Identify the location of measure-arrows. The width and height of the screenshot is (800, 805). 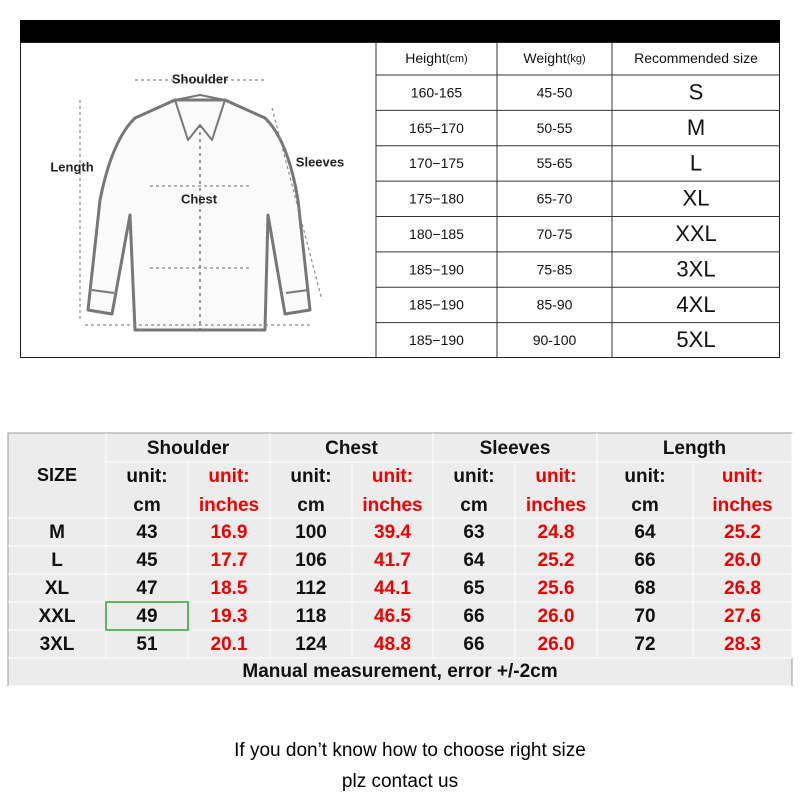
(201, 202).